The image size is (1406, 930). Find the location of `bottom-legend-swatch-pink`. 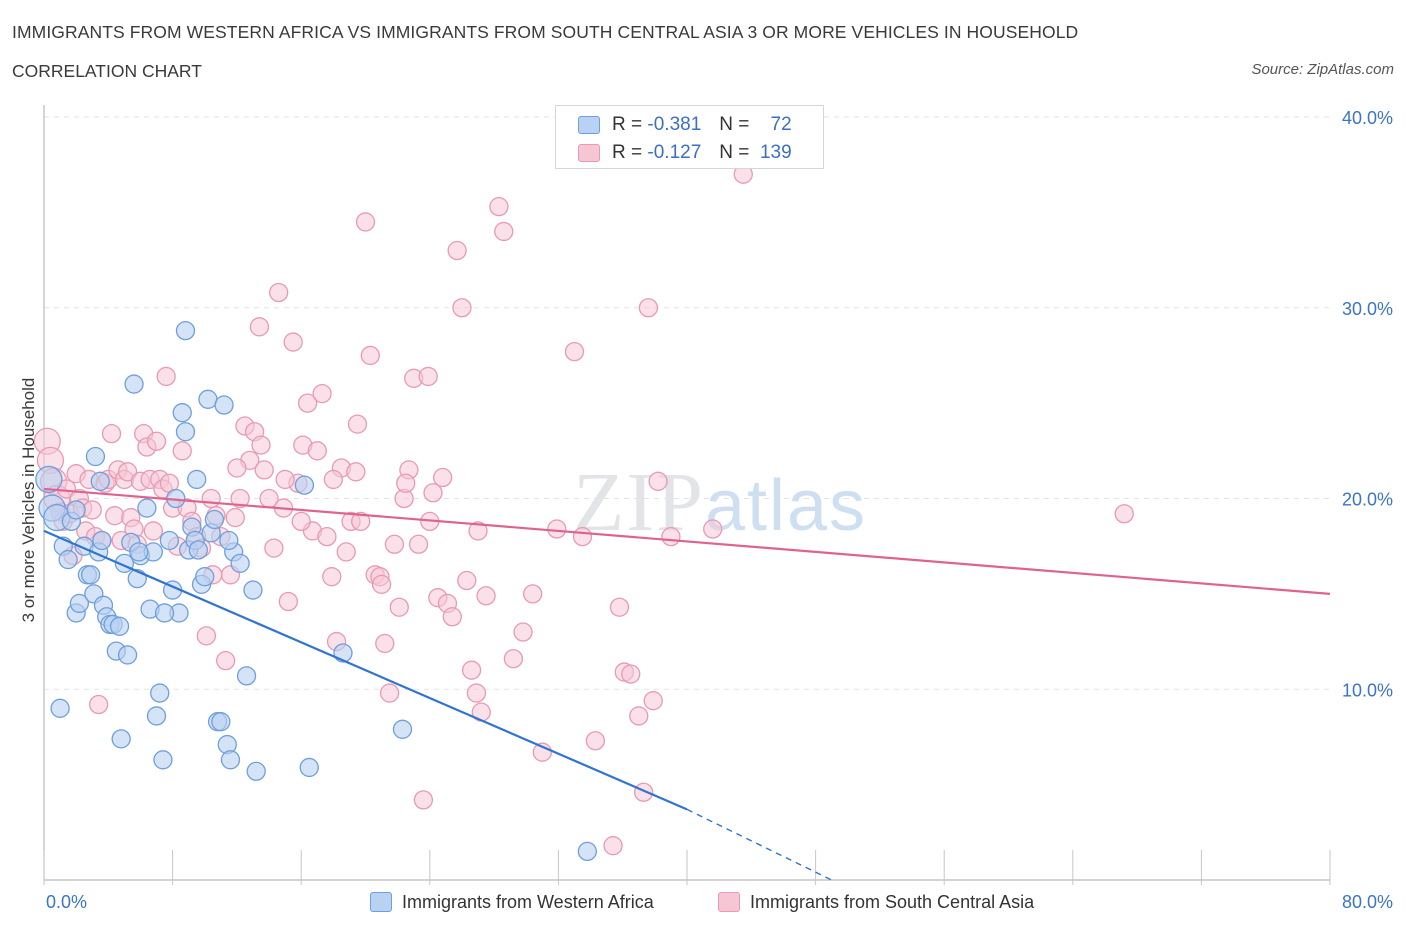

bottom-legend-swatch-pink is located at coordinates (729, 902).